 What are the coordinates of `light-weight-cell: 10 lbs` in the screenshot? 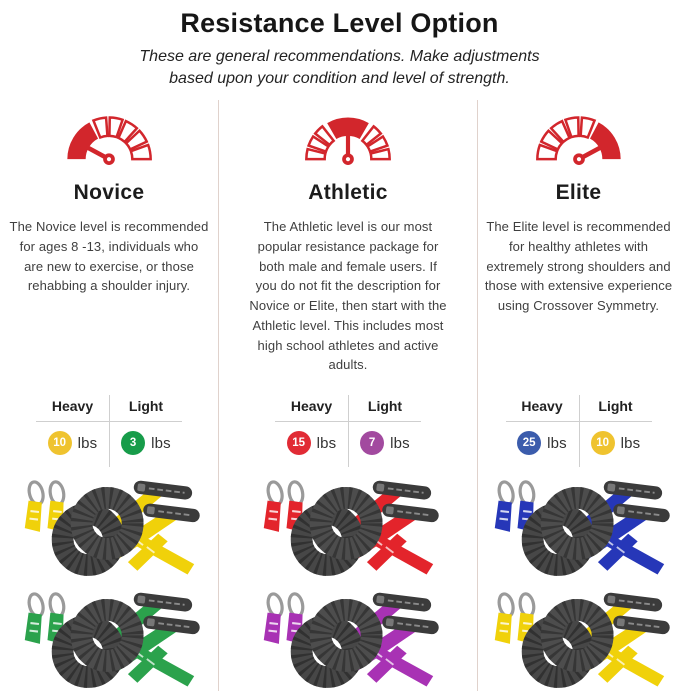 It's located at (615, 445).